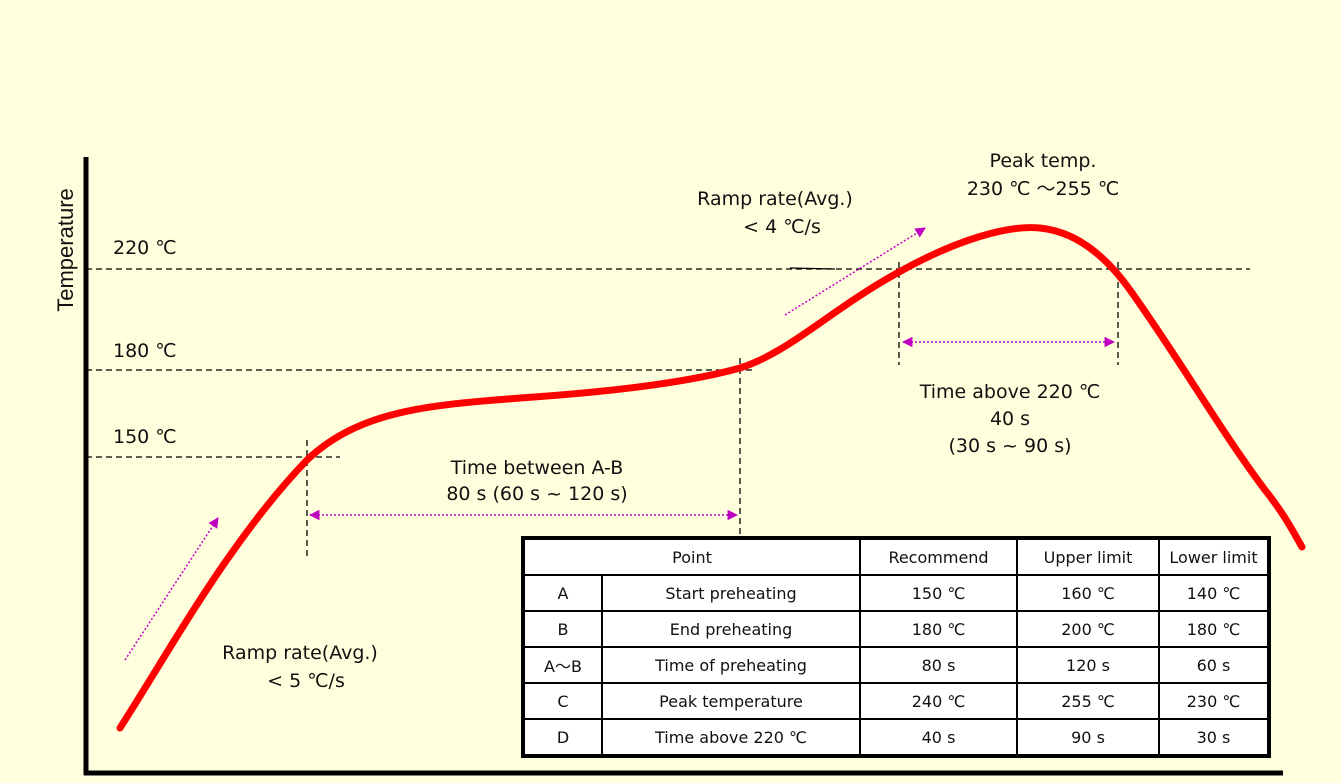 This screenshot has width=1341, height=783. I want to click on upper-value: 120 s, so click(1088, 665).